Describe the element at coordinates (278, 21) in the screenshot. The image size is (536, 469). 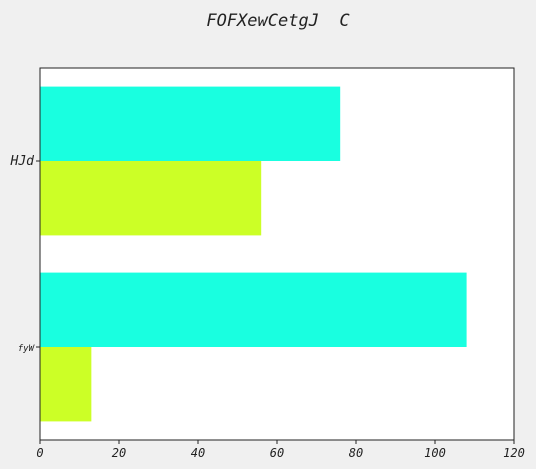
I see `chart-title: FOFXewCetgJ C` at that location.